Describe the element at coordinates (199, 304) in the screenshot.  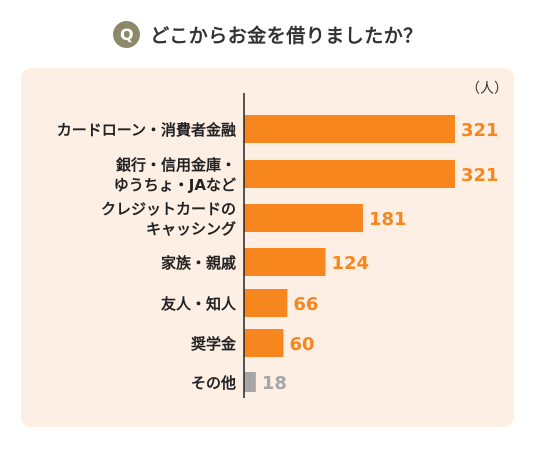
I see `category-label-4-0: 友人・知人` at that location.